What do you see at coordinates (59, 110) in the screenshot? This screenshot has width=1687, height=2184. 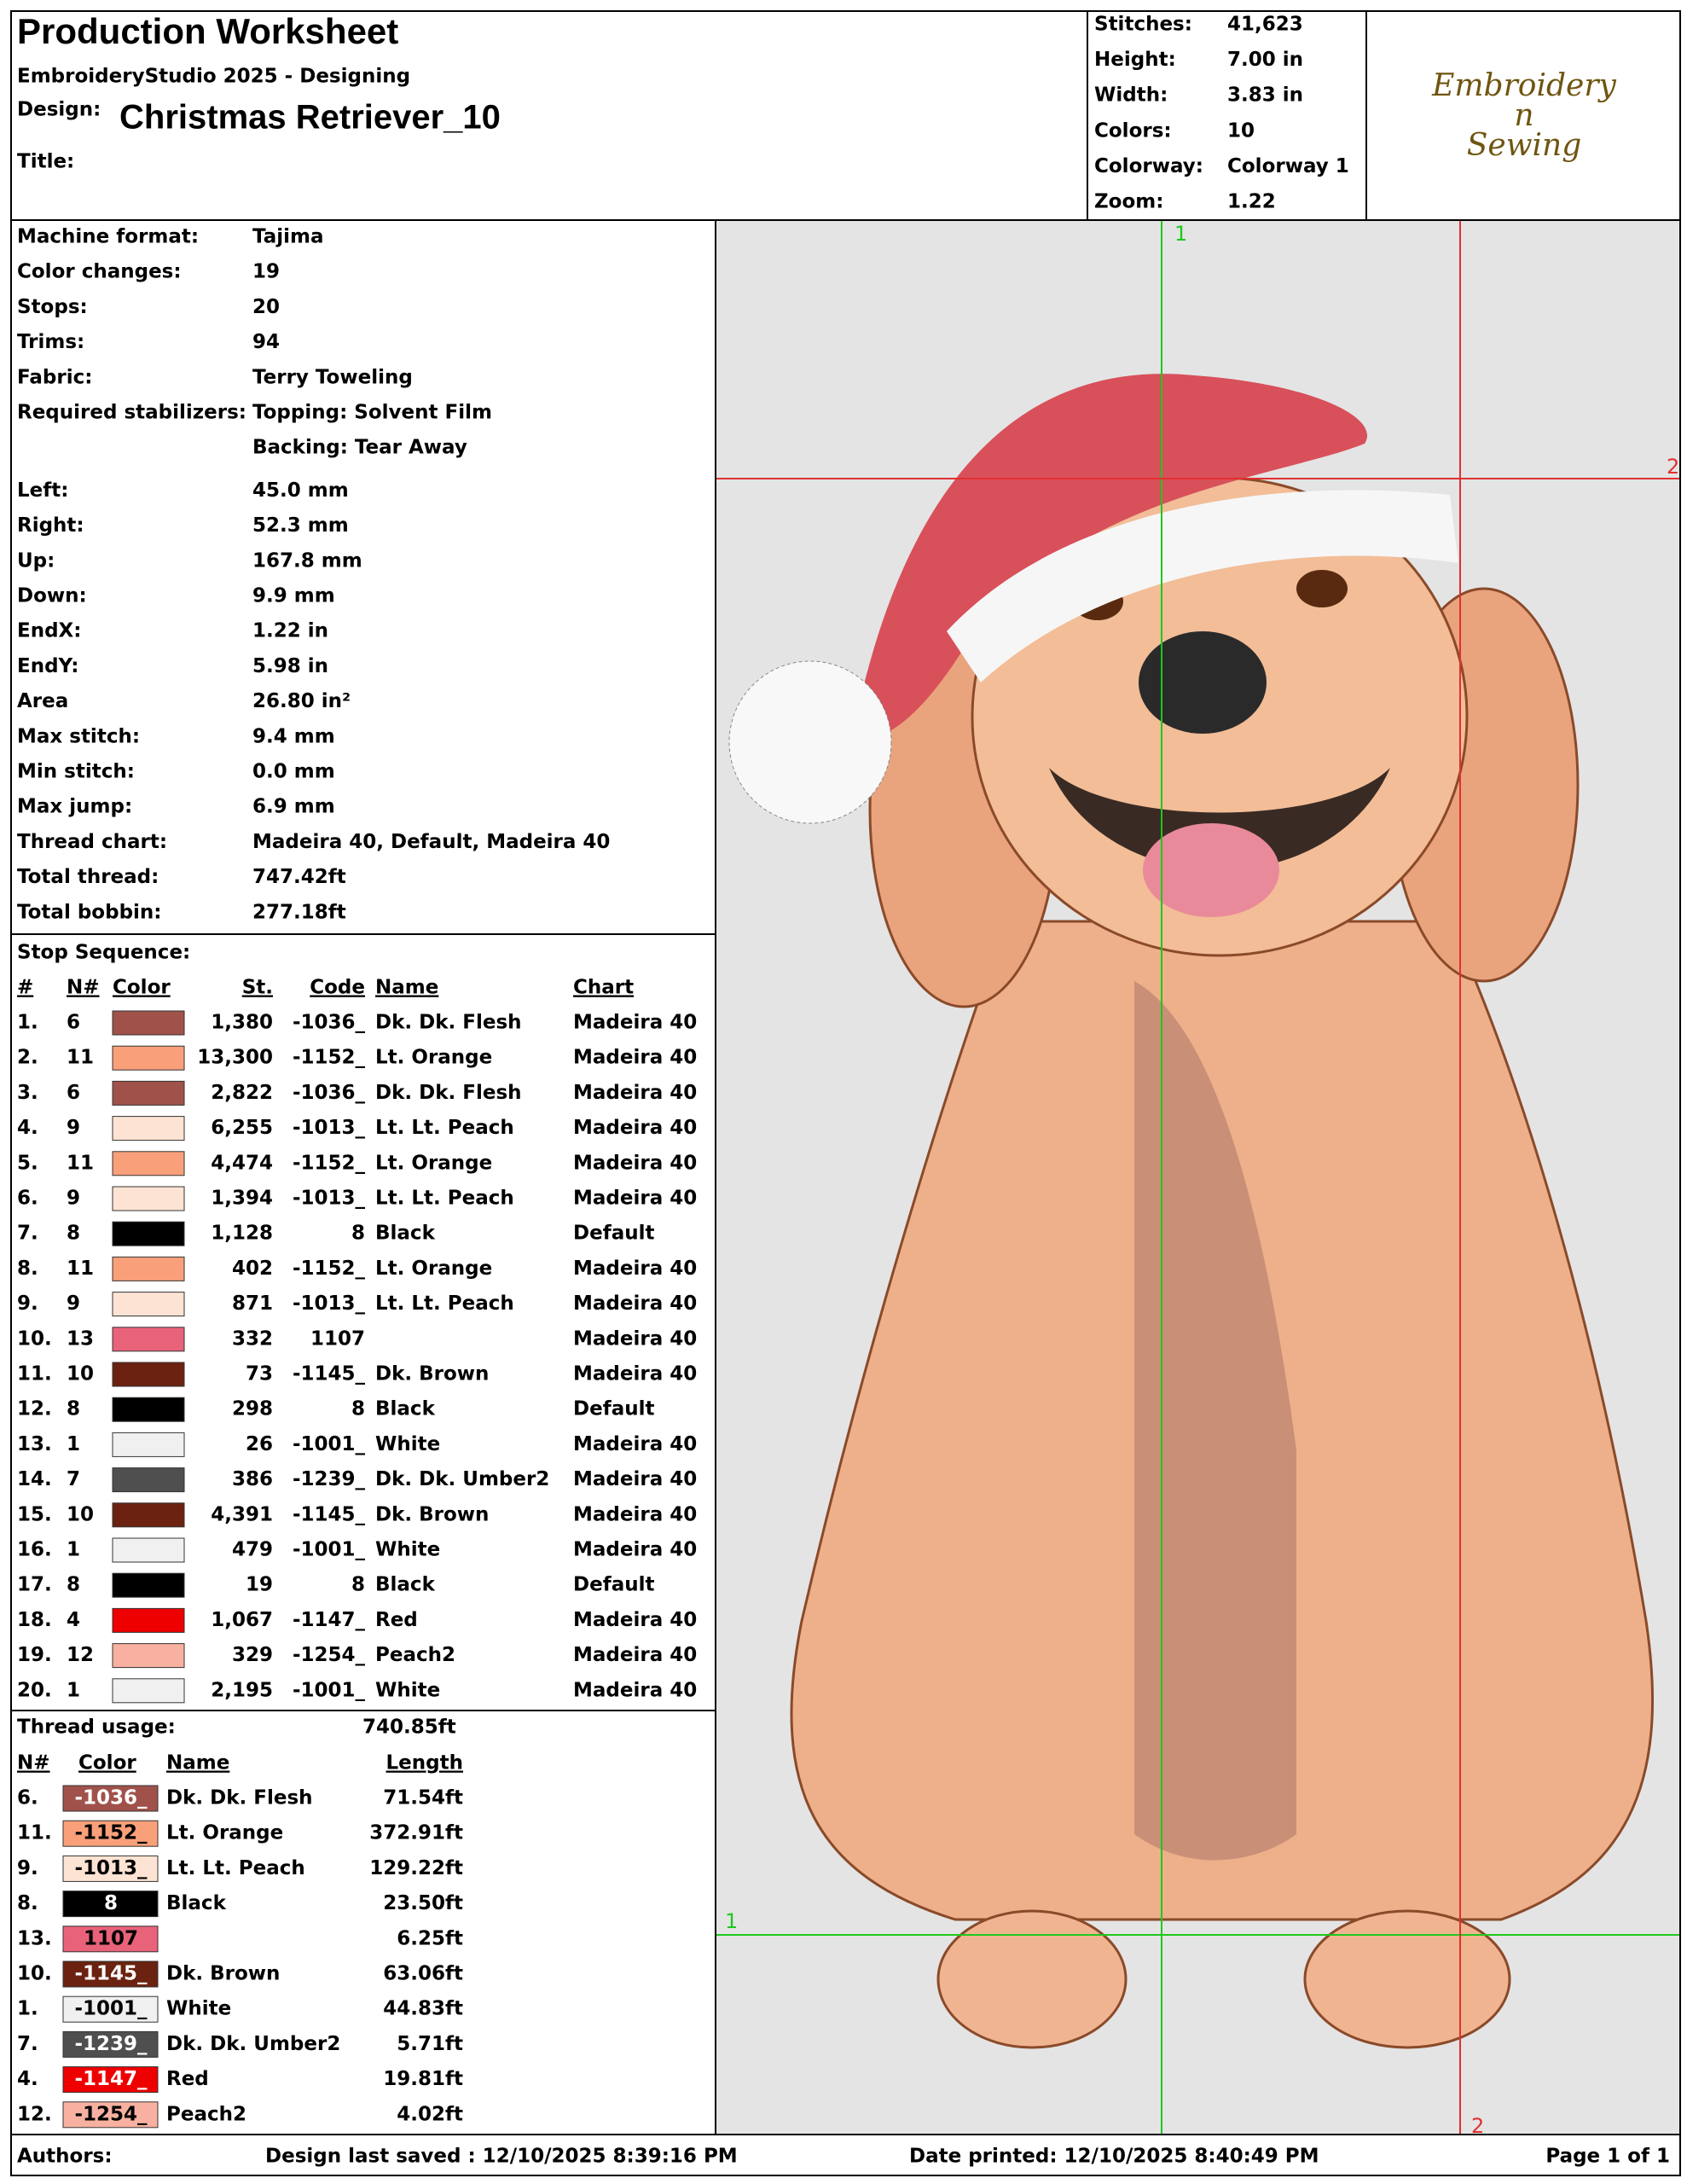 I see `design-label: Design:` at bounding box center [59, 110].